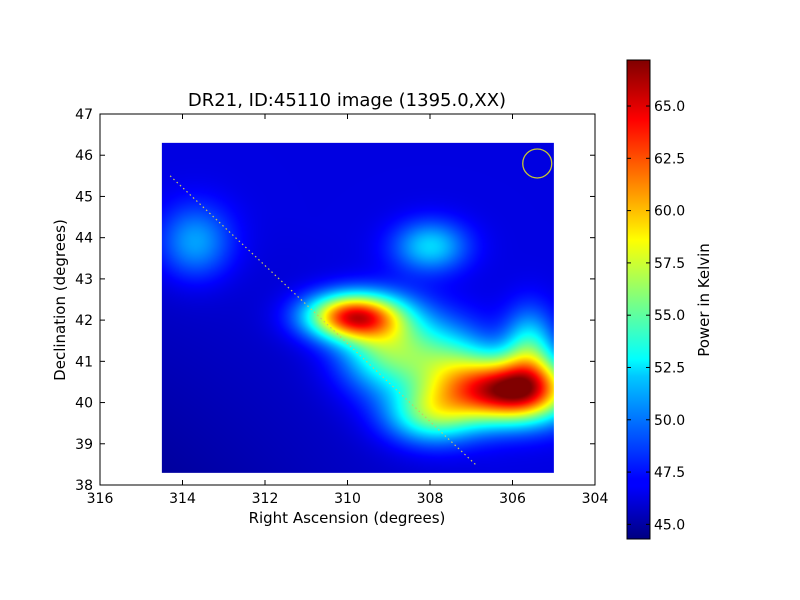 Image resolution: width=800 pixels, height=600 pixels. Describe the element at coordinates (669, 264) in the screenshot. I see `colorbar-tick-label: 57.5` at that location.